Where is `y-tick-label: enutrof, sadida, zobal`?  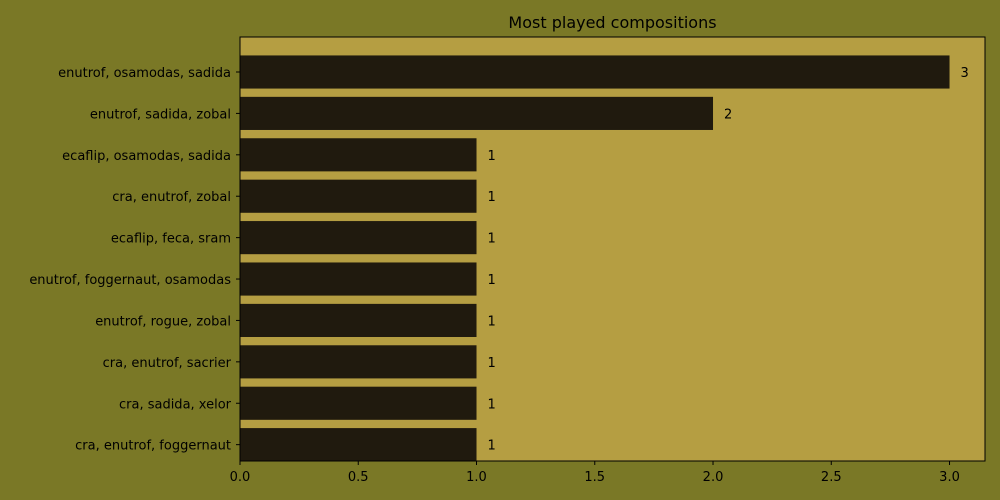
y-tick-label: enutrof, sadida, zobal is located at coordinates (160, 114).